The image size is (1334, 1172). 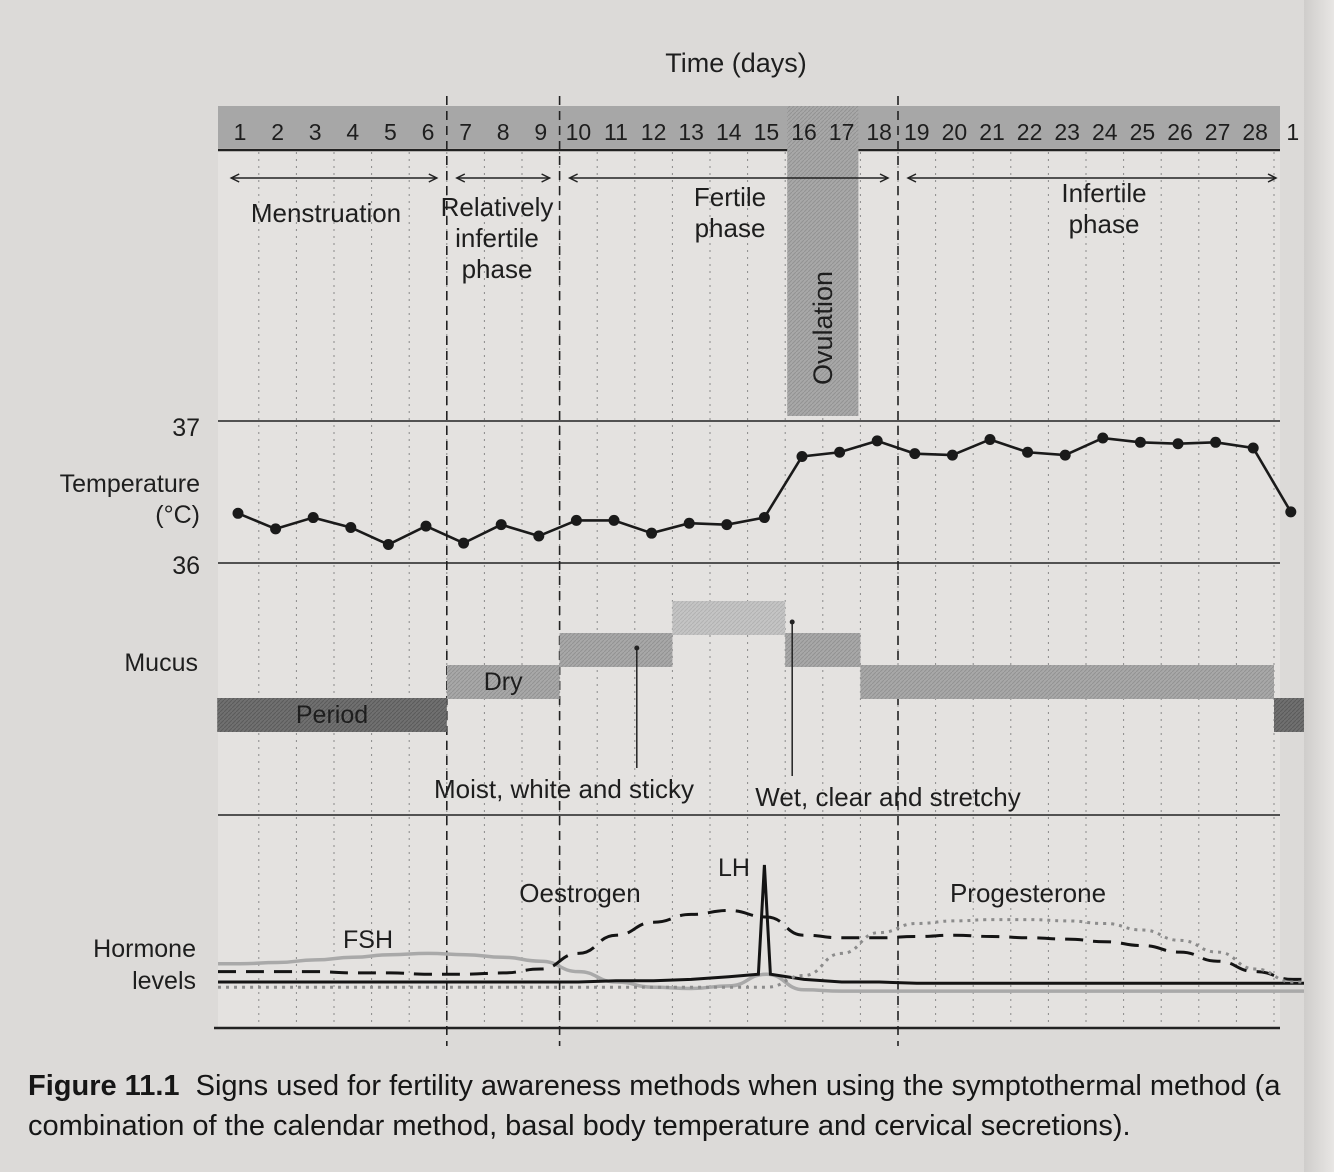 I want to click on day-label: 27, so click(x=1218, y=132).